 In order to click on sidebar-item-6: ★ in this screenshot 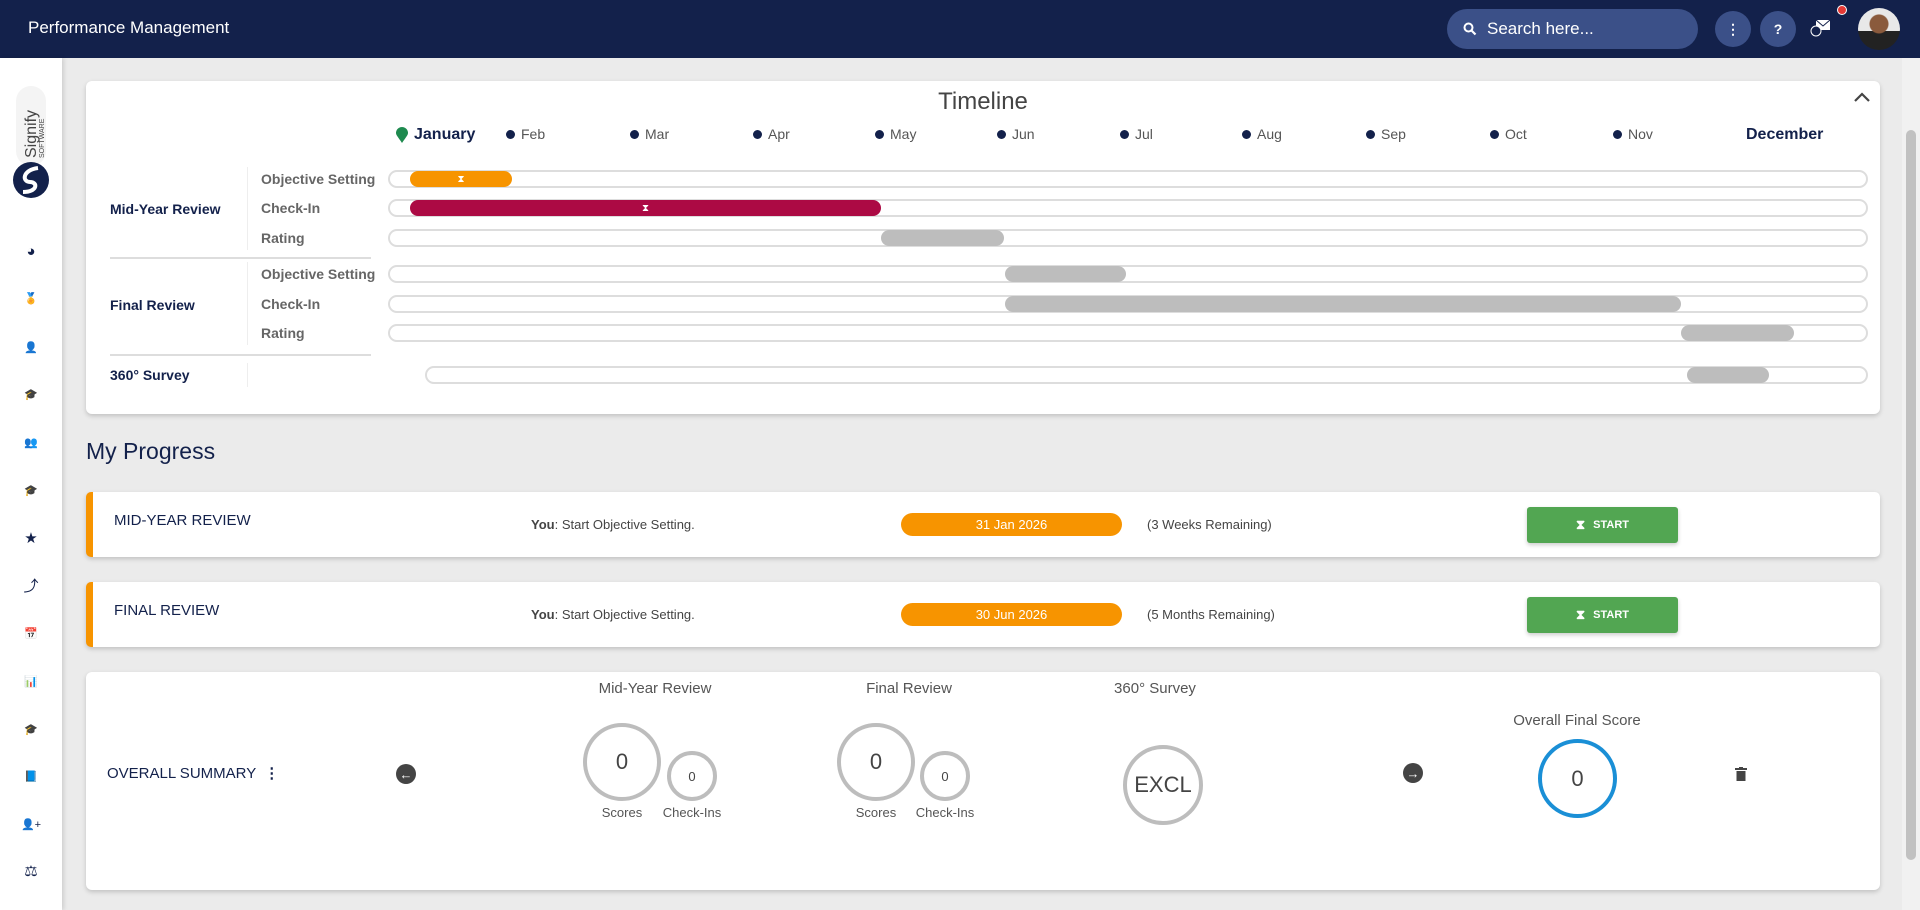, I will do `click(31, 538)`.